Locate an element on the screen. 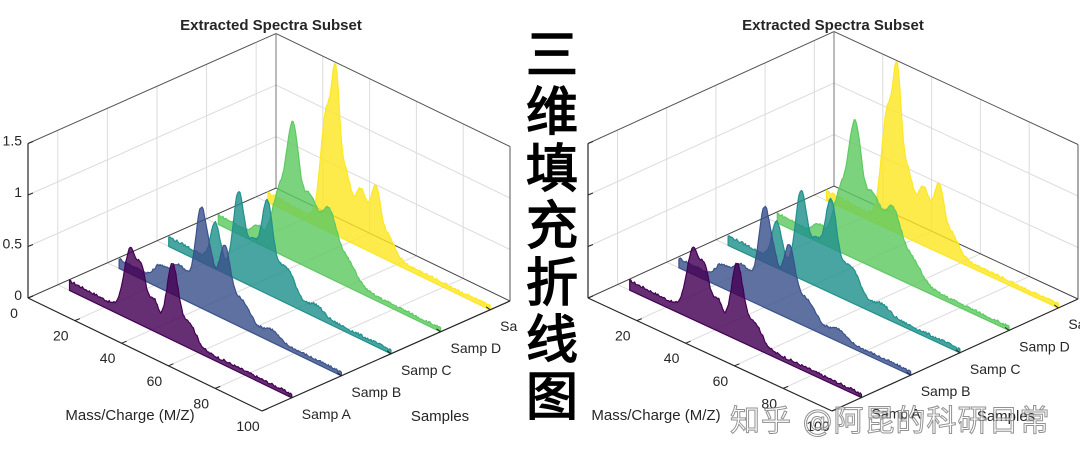 This screenshot has height=462, width=1080. z-tick-label: 1.5 is located at coordinates (13, 141).